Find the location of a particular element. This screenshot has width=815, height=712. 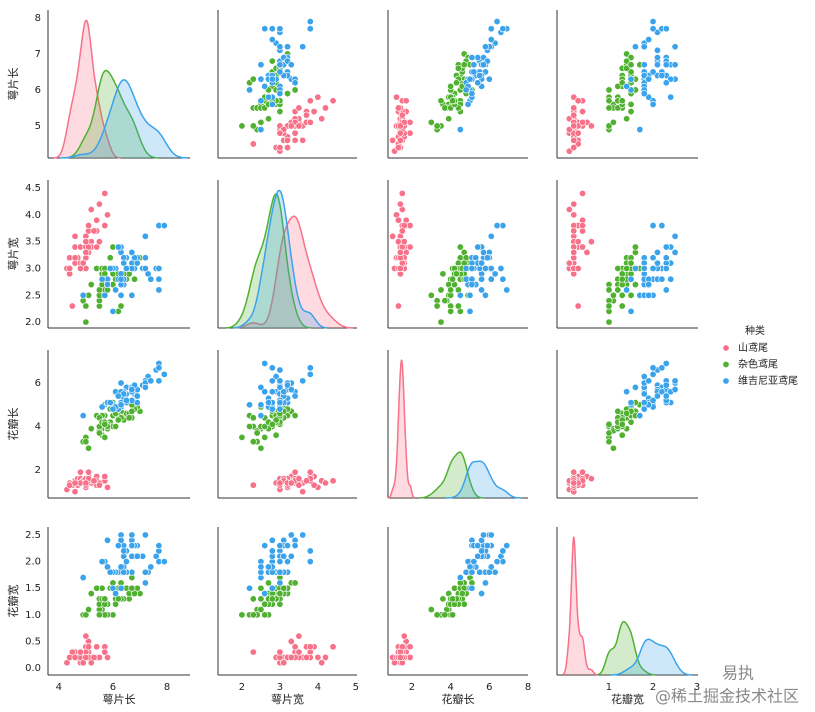

x-axis-label: 花瓣长 is located at coordinates (458, 699).